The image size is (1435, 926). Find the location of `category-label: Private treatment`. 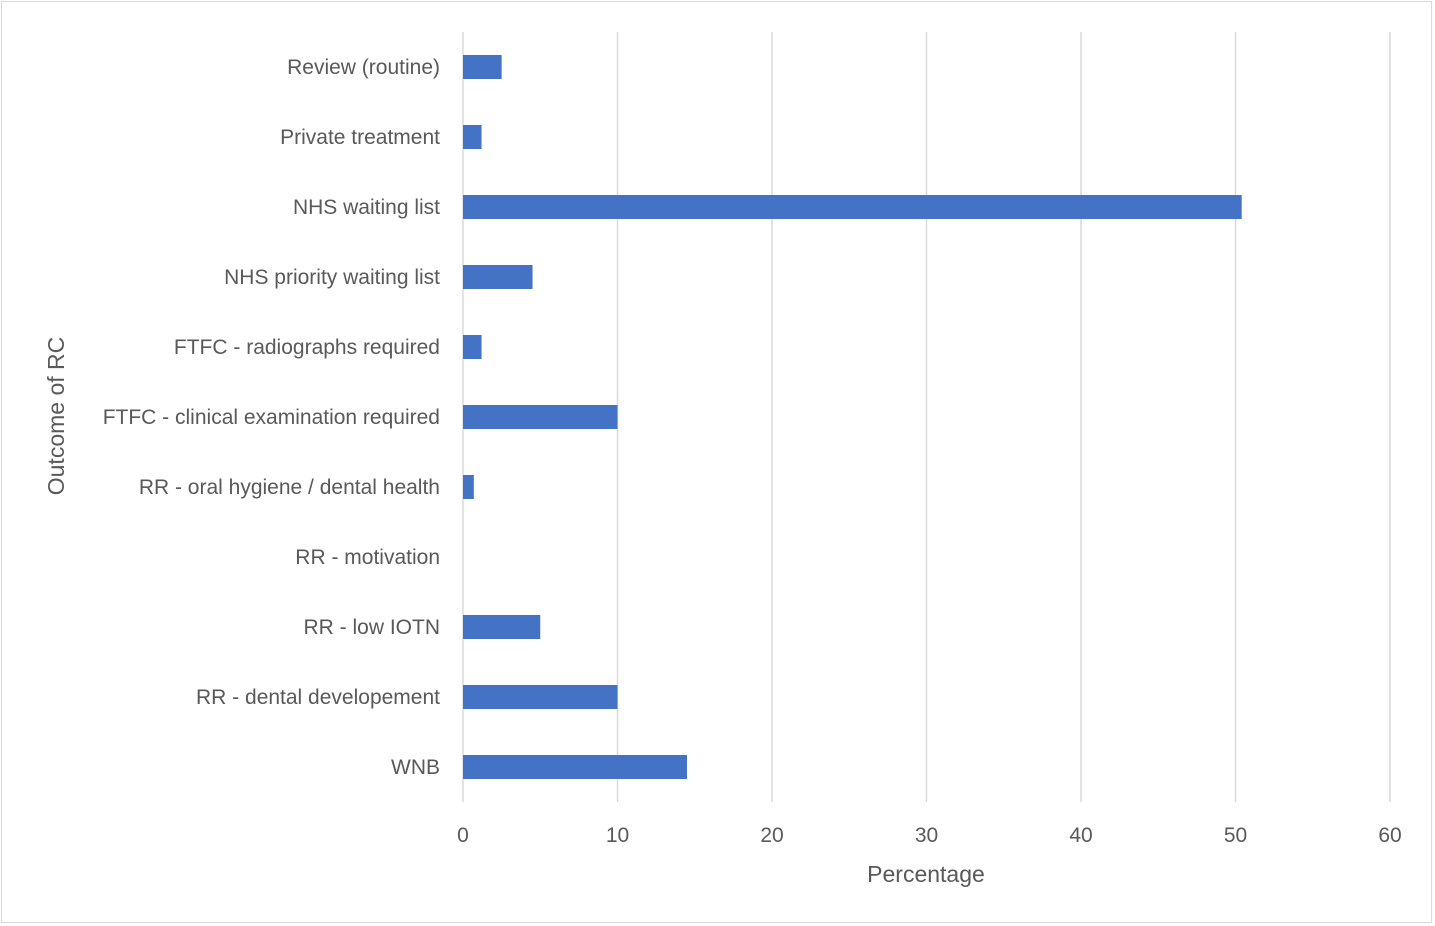

category-label: Private treatment is located at coordinates (360, 137).